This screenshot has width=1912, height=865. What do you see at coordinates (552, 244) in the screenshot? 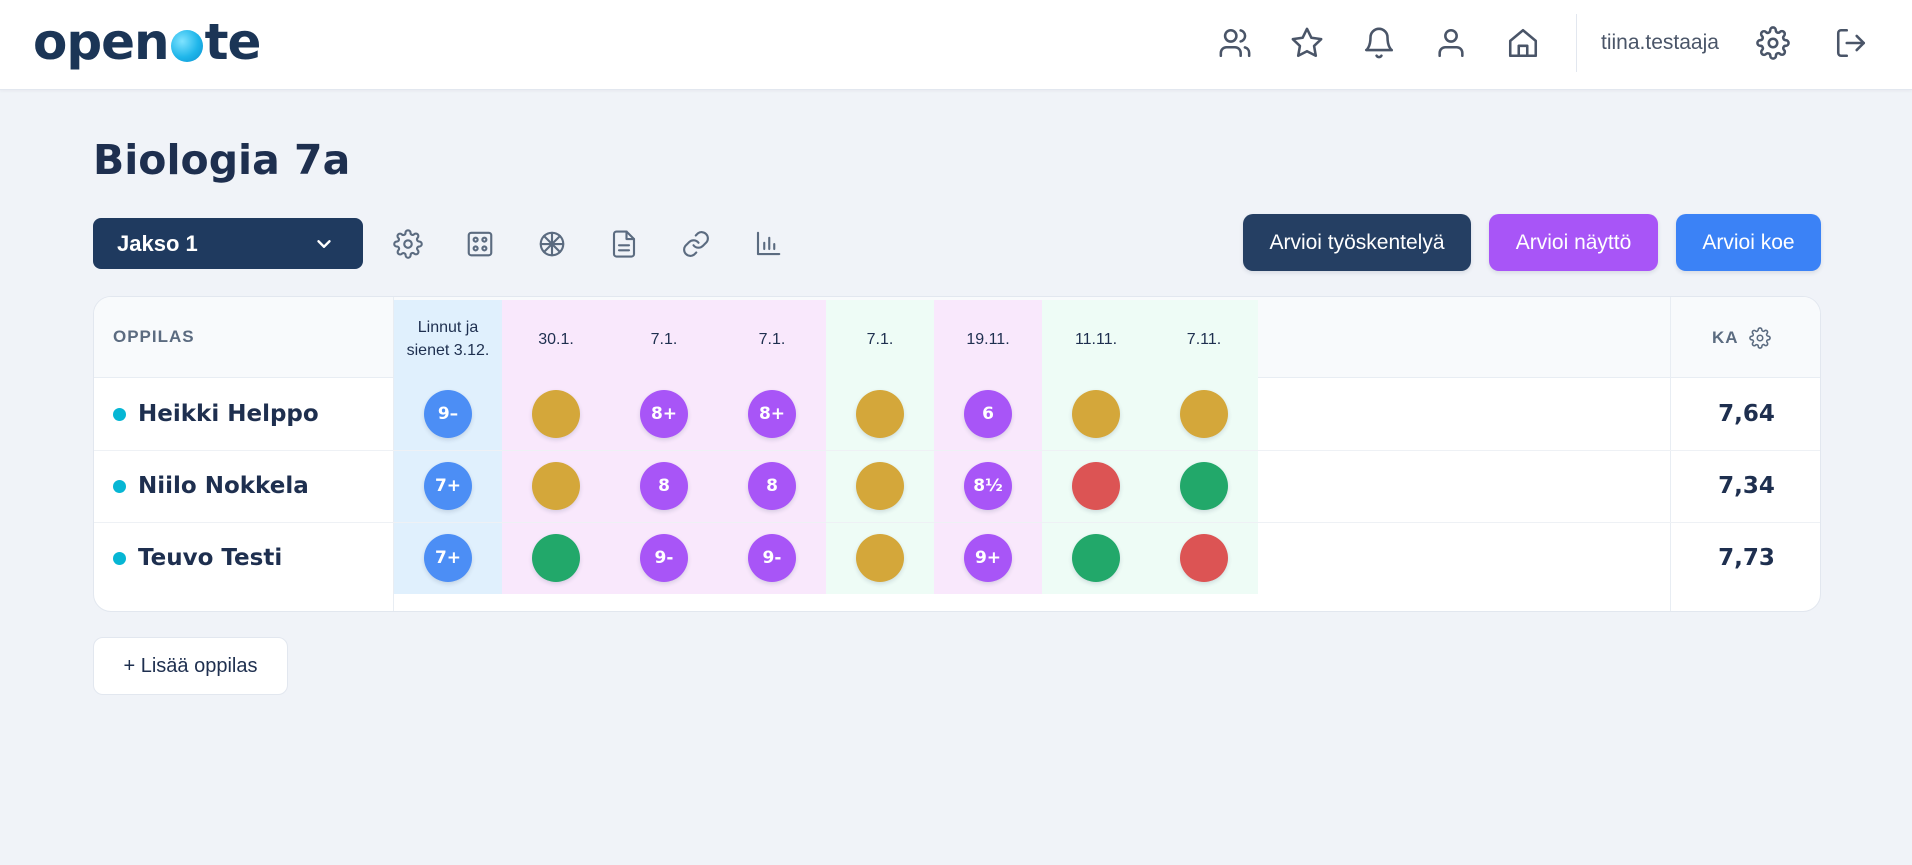
I see `wheel-icon` at bounding box center [552, 244].